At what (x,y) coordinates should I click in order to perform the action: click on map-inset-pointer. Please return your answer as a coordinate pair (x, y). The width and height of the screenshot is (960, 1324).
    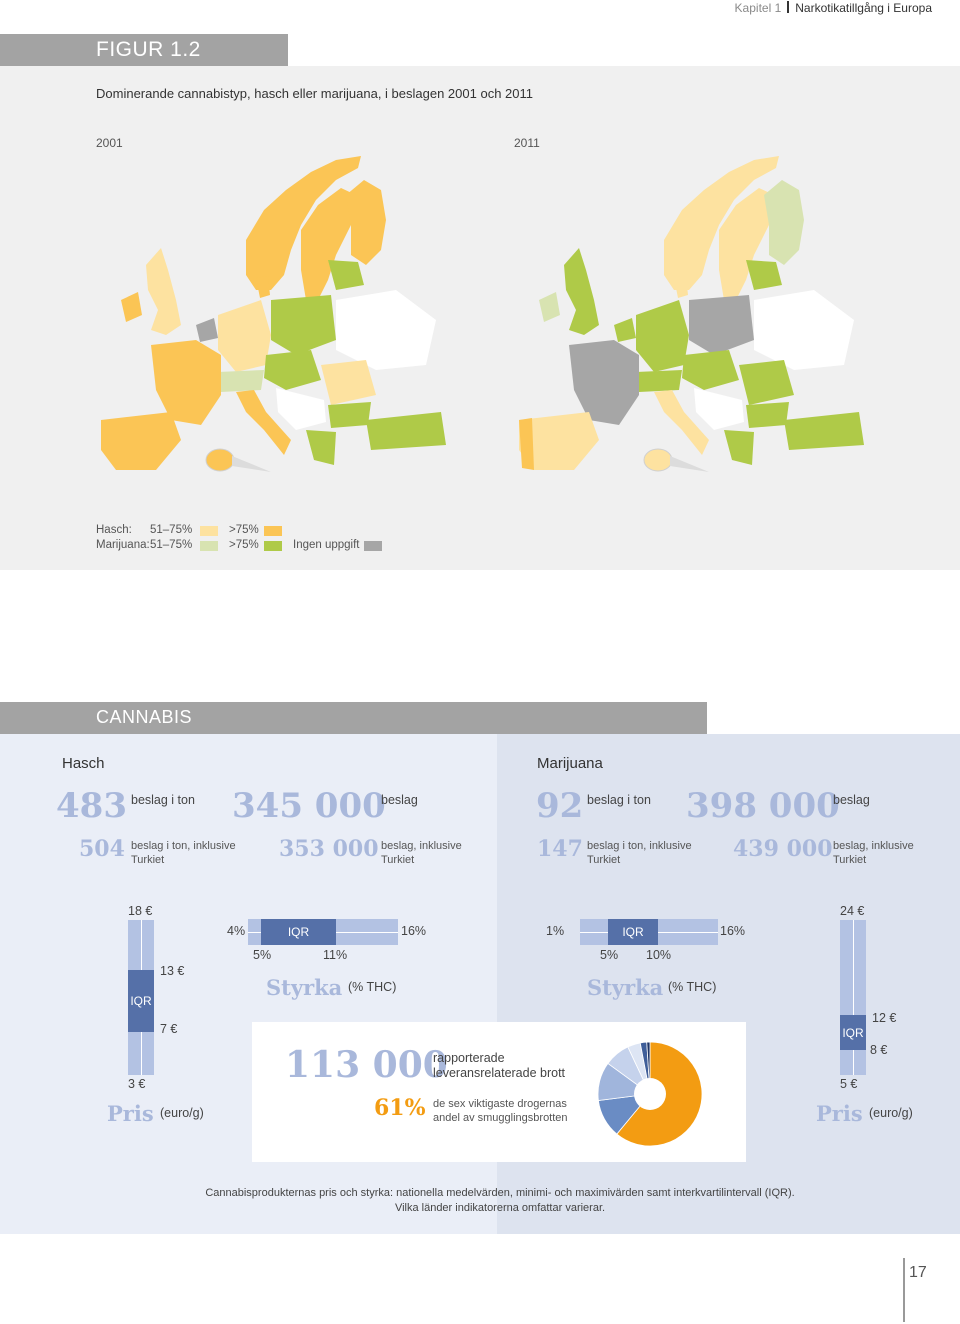
    Looking at the image, I should click on (689, 464).